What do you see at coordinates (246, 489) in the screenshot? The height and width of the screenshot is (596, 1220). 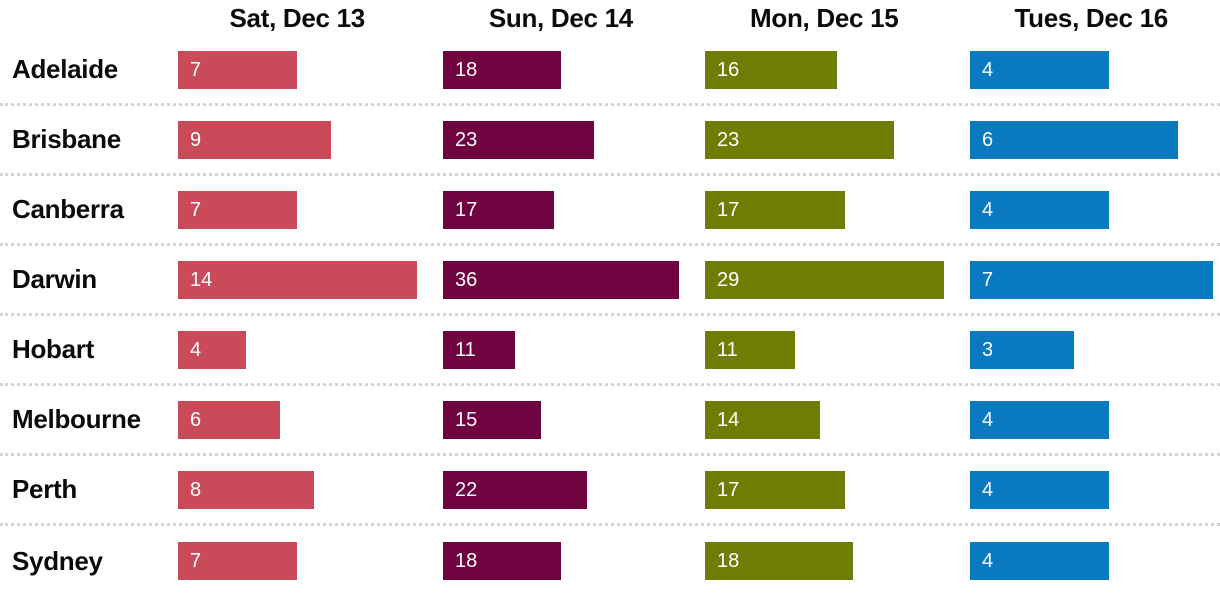 I see `value-bar: 8` at bounding box center [246, 489].